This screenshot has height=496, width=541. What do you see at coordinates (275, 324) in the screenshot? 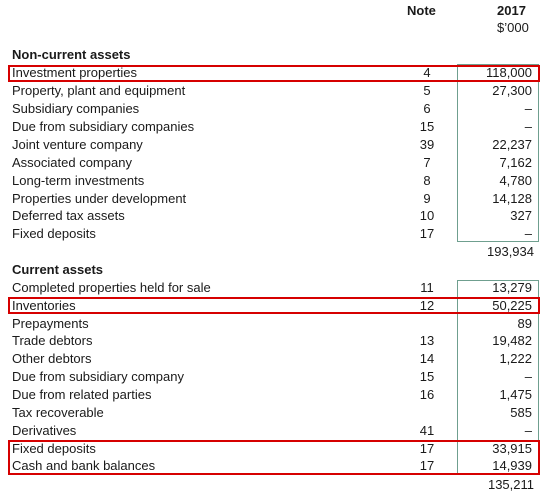
I see `table-row: Prepayments 89` at bounding box center [275, 324].